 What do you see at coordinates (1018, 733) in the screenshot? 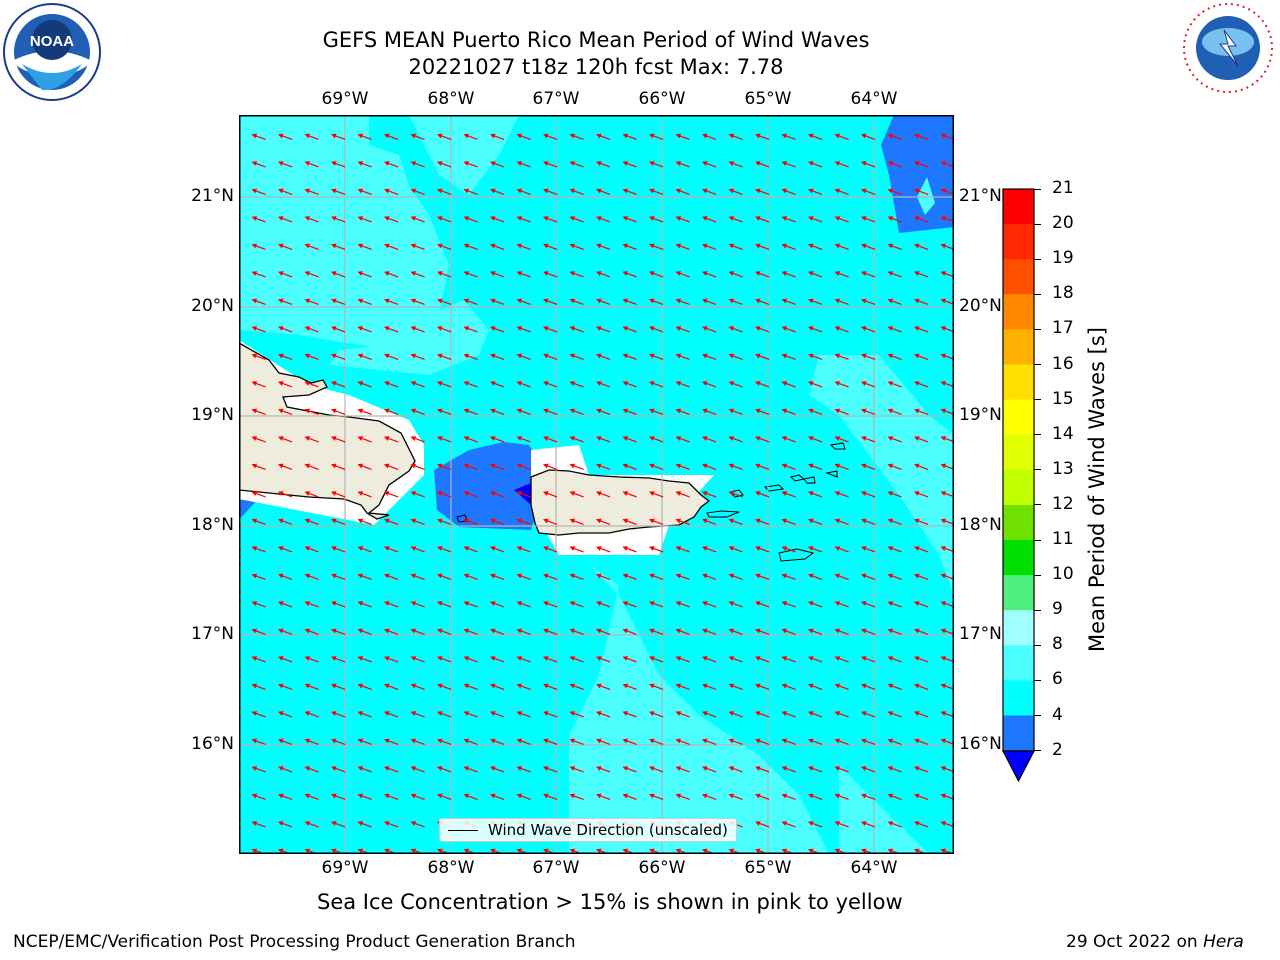
I see `colorbar-band` at bounding box center [1018, 733].